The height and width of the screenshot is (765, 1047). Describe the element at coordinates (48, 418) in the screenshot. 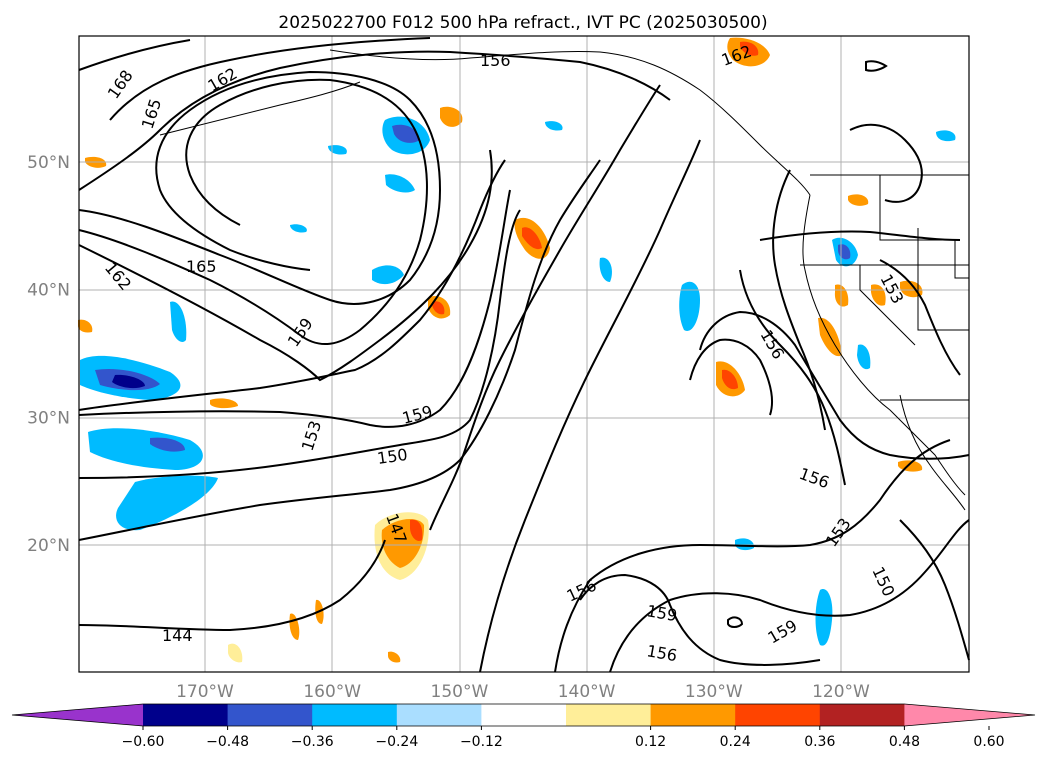

I see `lat-tick-label: 30°N` at that location.